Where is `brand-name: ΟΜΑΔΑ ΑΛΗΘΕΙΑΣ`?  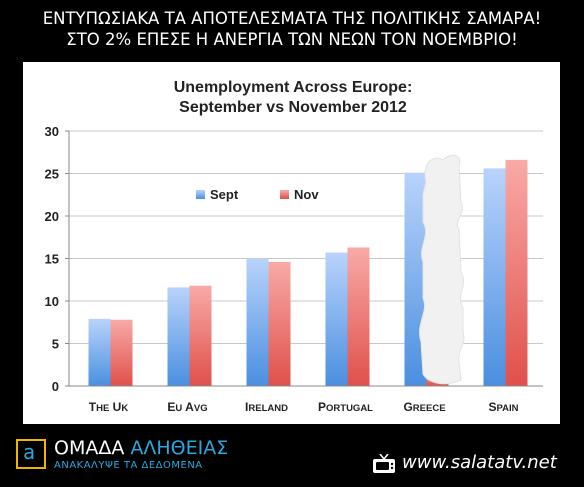 brand-name: ΟΜΑΔΑ ΑΛΗΘΕΙΑΣ is located at coordinates (141, 448).